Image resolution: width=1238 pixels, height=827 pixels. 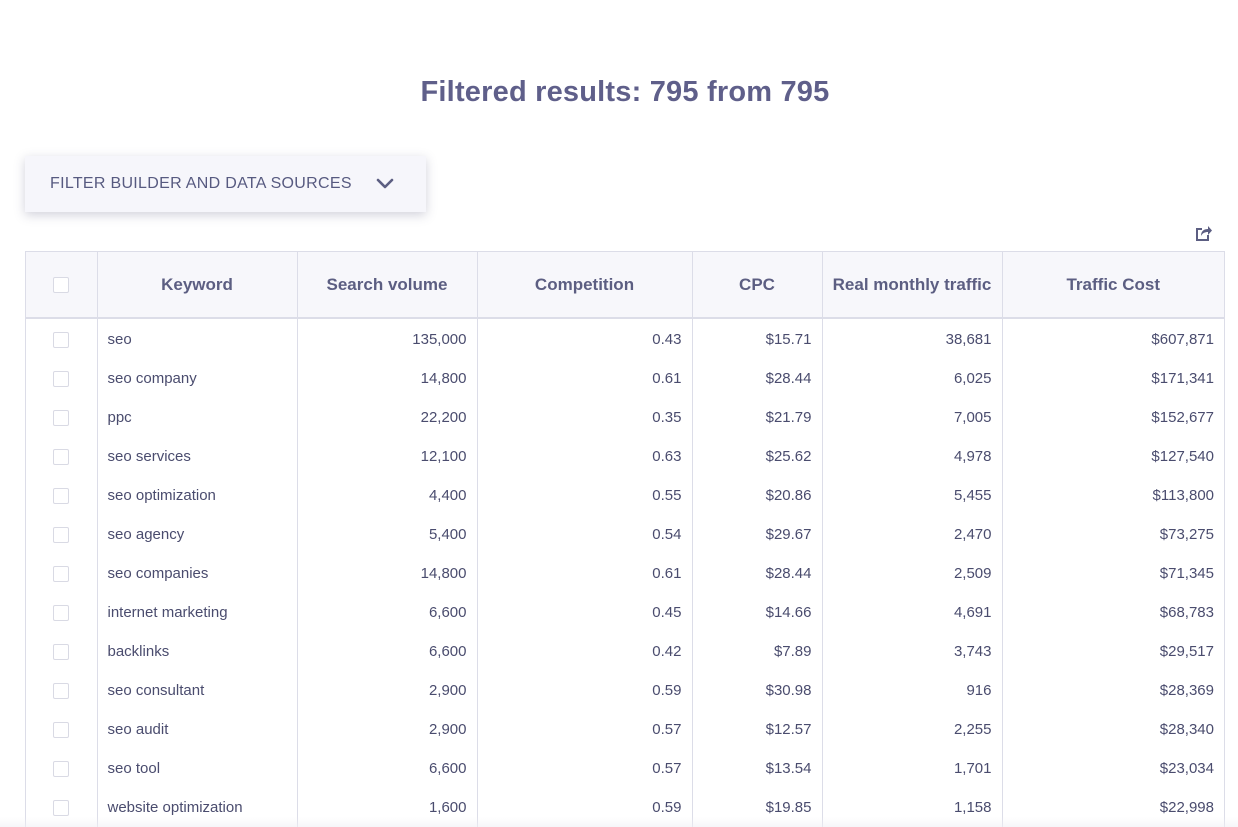 I want to click on table-row: seo 135,000 0.43 $15.71 38,681 $607,871, so click(x=625, y=338).